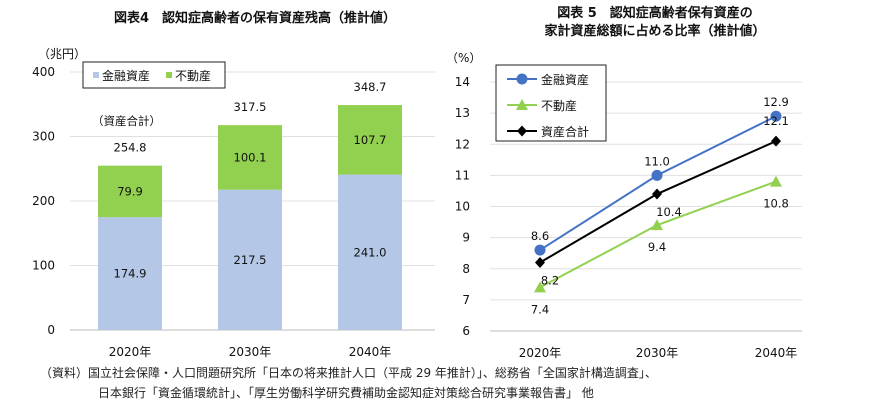  I want to click on legend-label: 資産合計, so click(565, 131).